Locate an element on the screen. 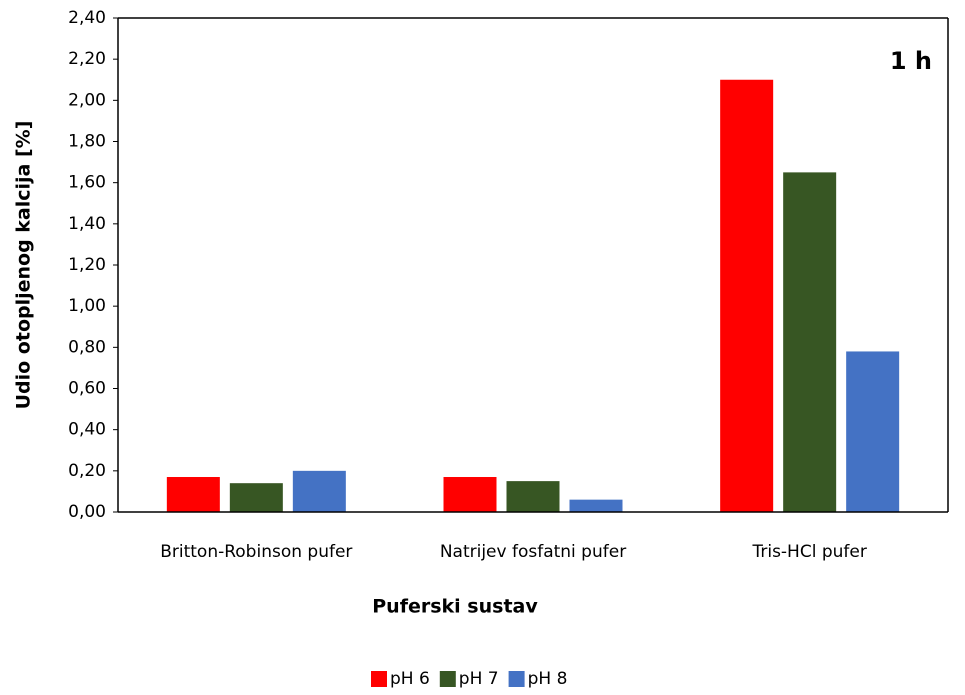 The width and height of the screenshot is (965, 695). y-tick-label: 0,20 is located at coordinates (87, 471).